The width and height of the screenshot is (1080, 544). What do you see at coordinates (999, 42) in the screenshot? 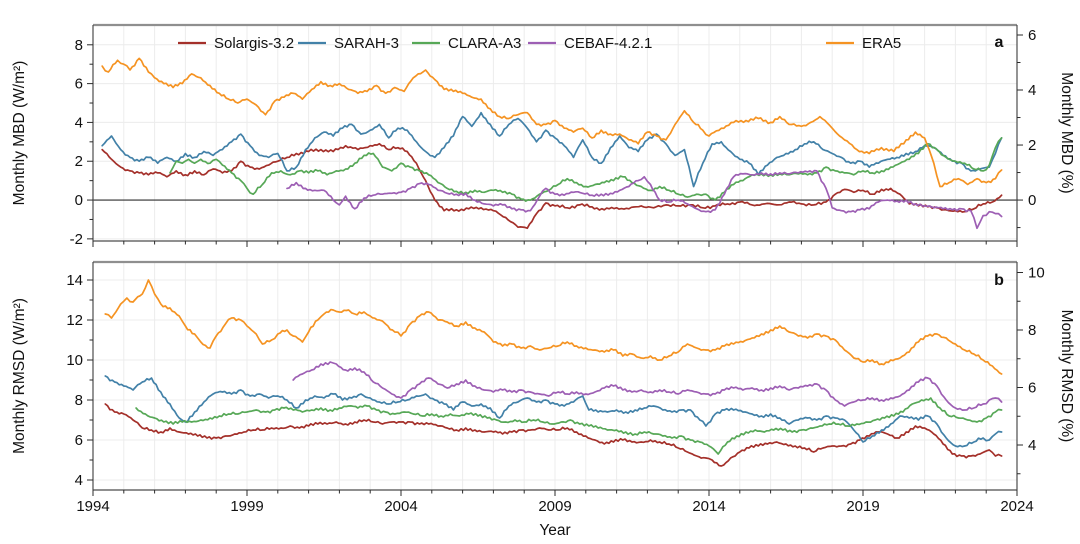
I see `panel-a-letter: a` at bounding box center [999, 42].